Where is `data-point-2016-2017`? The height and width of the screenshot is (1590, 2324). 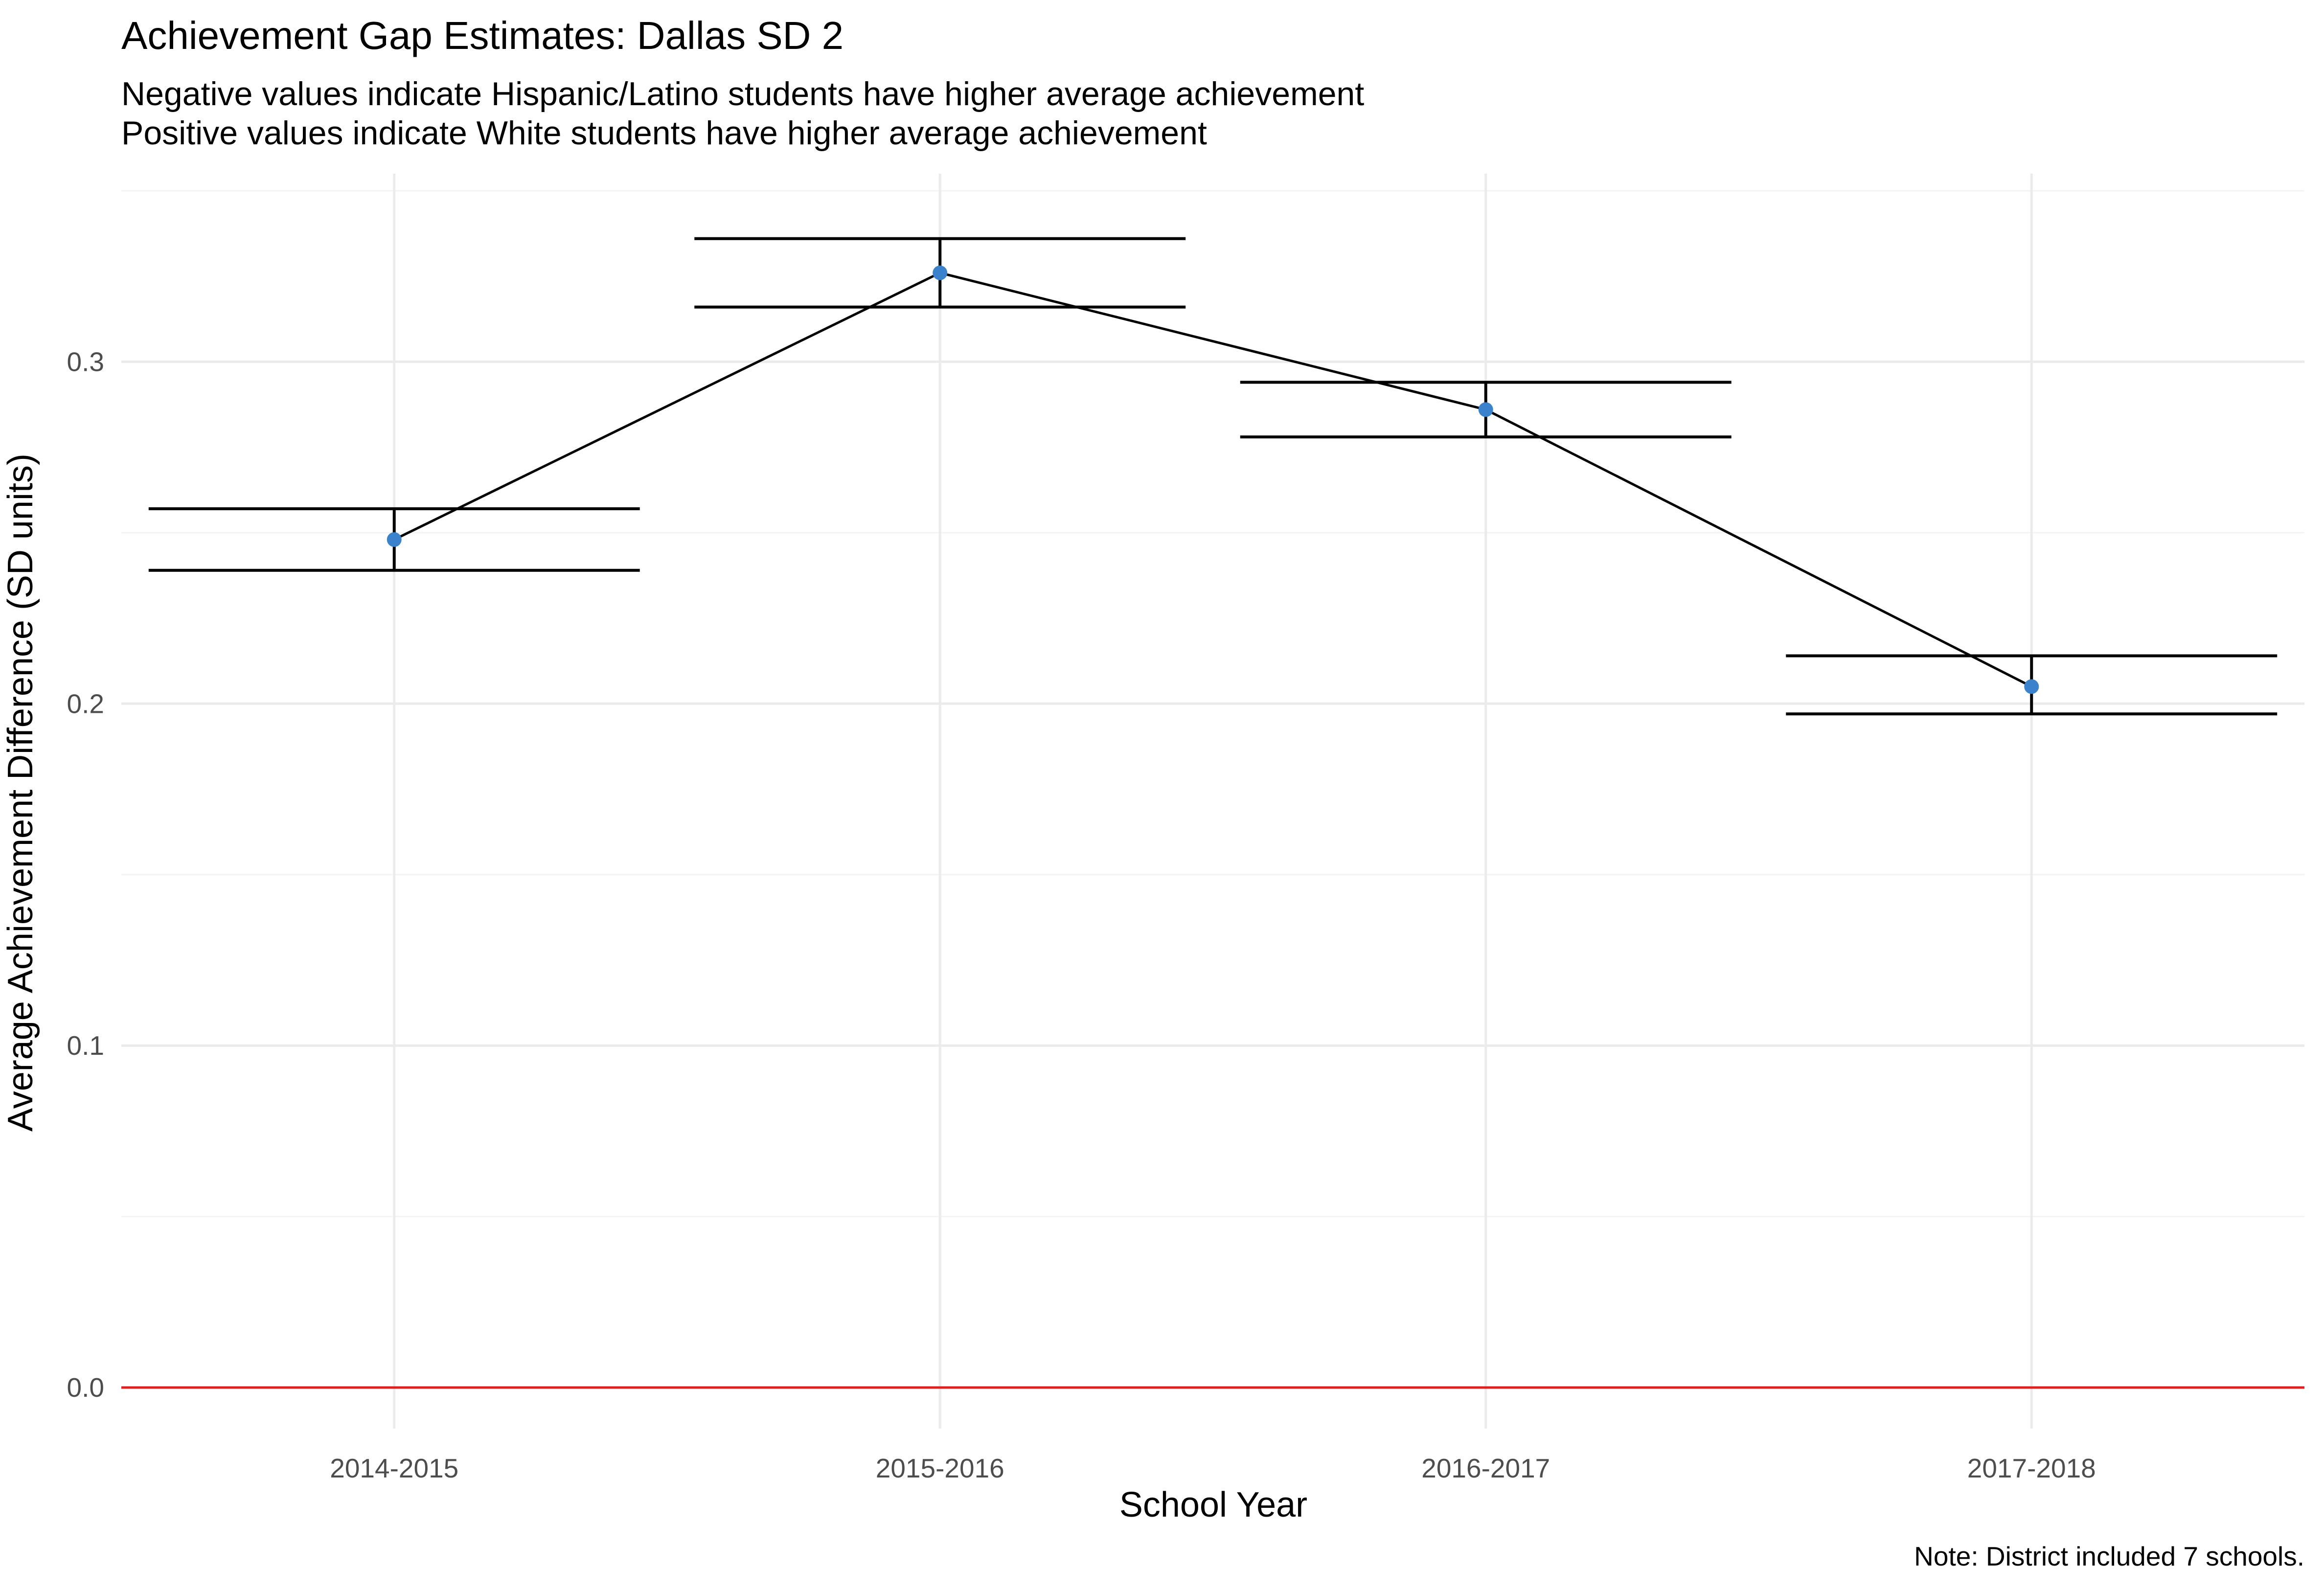 data-point-2016-2017 is located at coordinates (1486, 410).